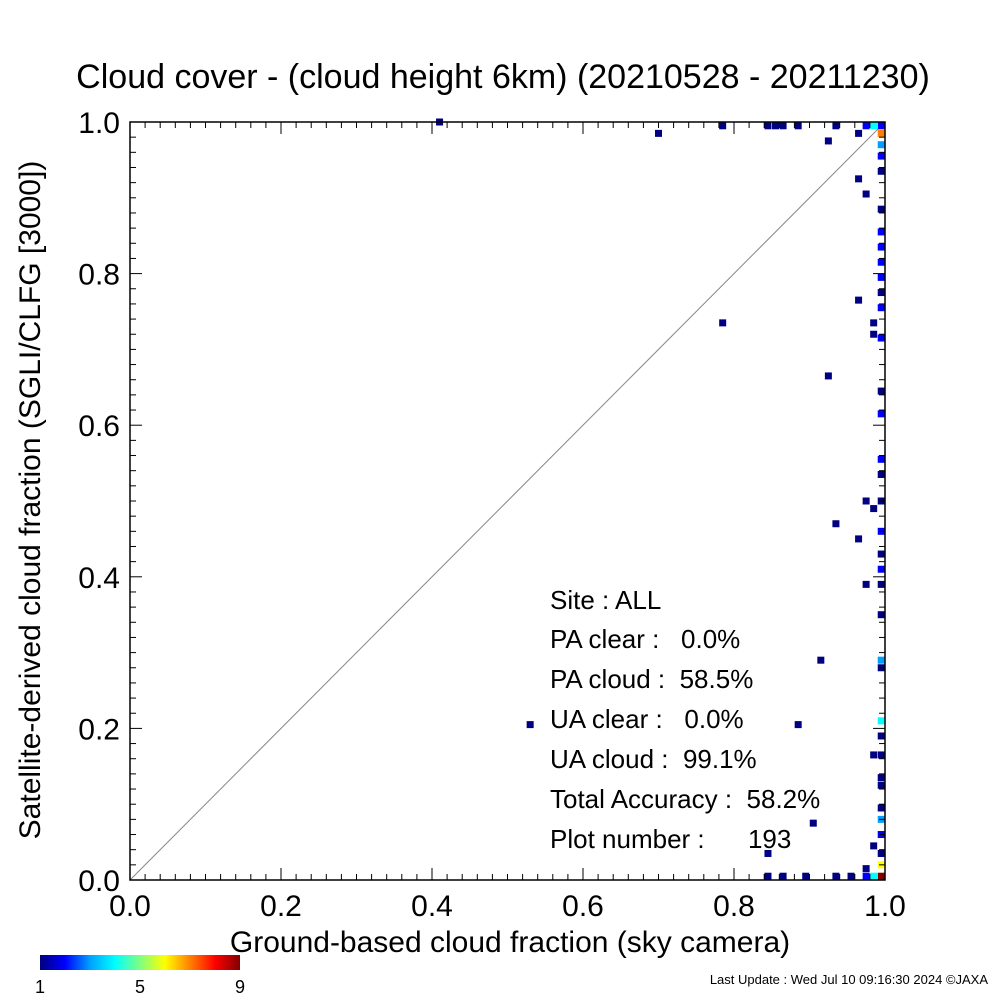  Describe the element at coordinates (507, 906) in the screenshot. I see `x-tick-labels: 0.0 0.2 0.4 0.6 0.8 1.0` at that location.